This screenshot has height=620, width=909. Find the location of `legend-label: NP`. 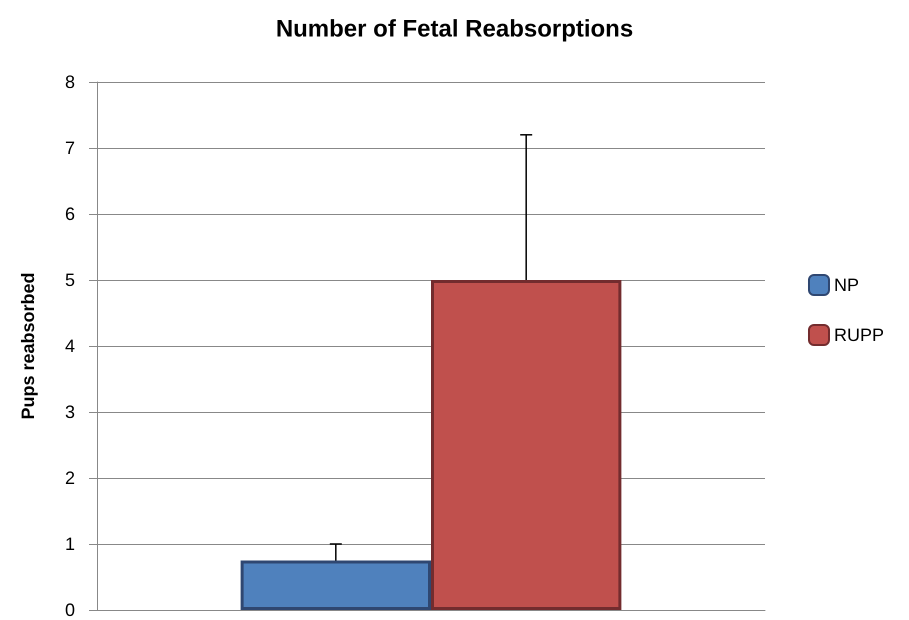

legend-label: NP is located at coordinates (847, 285).